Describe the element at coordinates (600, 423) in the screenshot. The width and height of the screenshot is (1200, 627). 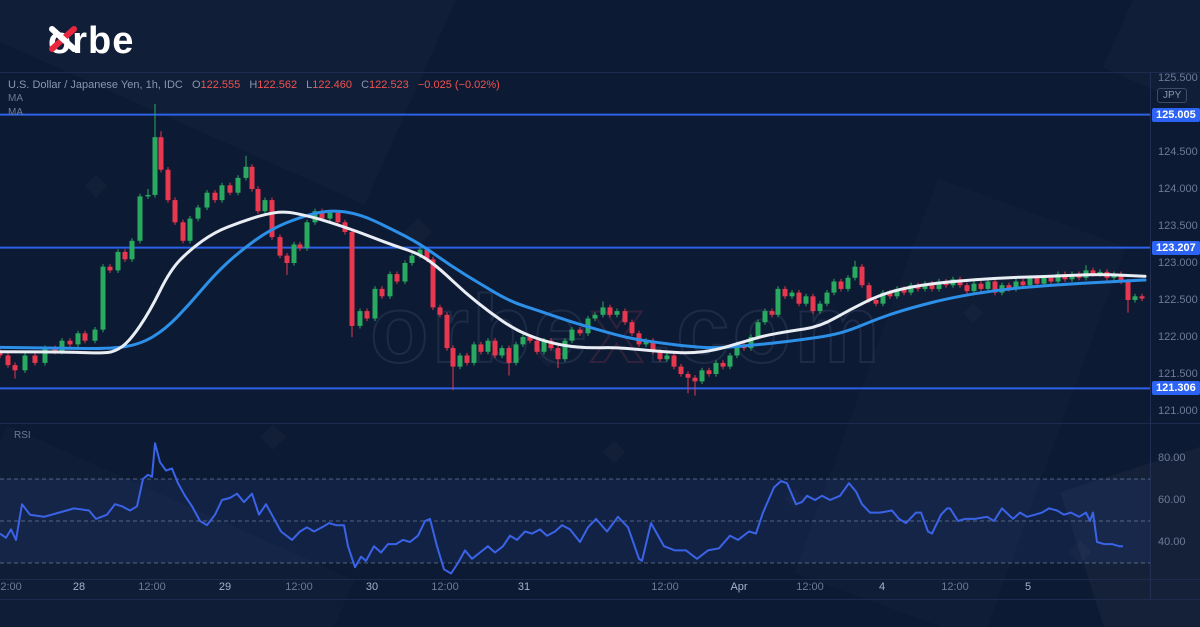
I see `pane-separator` at that location.